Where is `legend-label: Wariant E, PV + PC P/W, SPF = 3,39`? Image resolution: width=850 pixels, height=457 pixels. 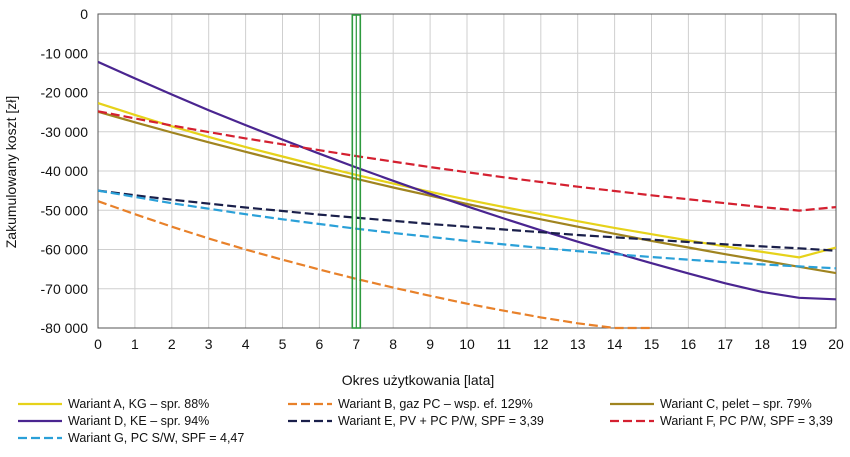 legend-label: Wariant E, PV + PC P/W, SPF = 3,39 is located at coordinates (441, 421).